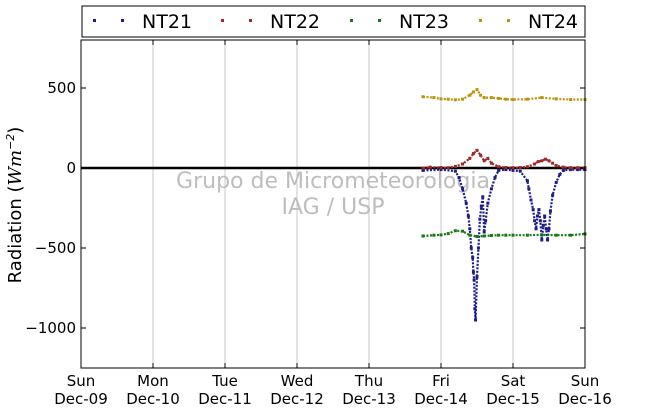  What do you see at coordinates (50, 328) in the screenshot?
I see `y-tick-label: −1000` at bounding box center [50, 328].